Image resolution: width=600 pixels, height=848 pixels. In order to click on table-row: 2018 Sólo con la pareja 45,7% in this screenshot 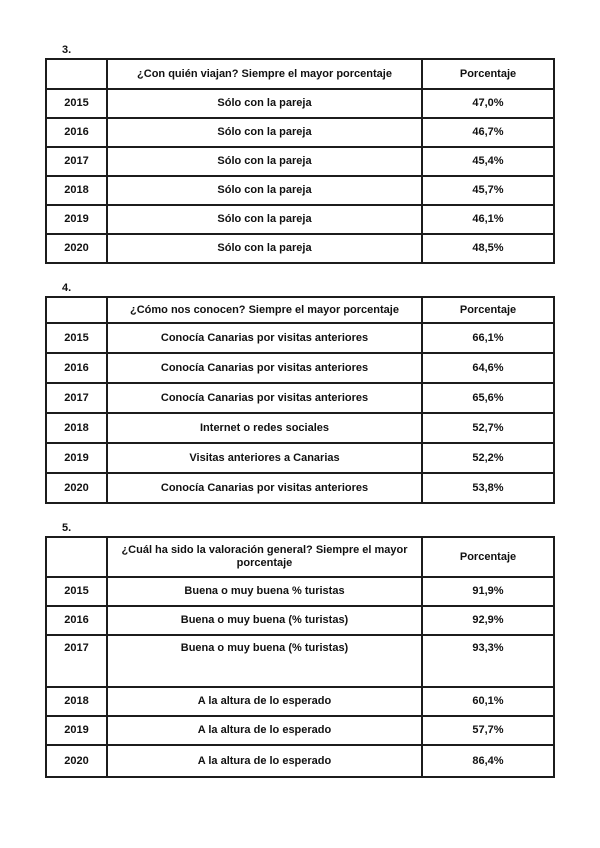, I will do `click(300, 190)`.